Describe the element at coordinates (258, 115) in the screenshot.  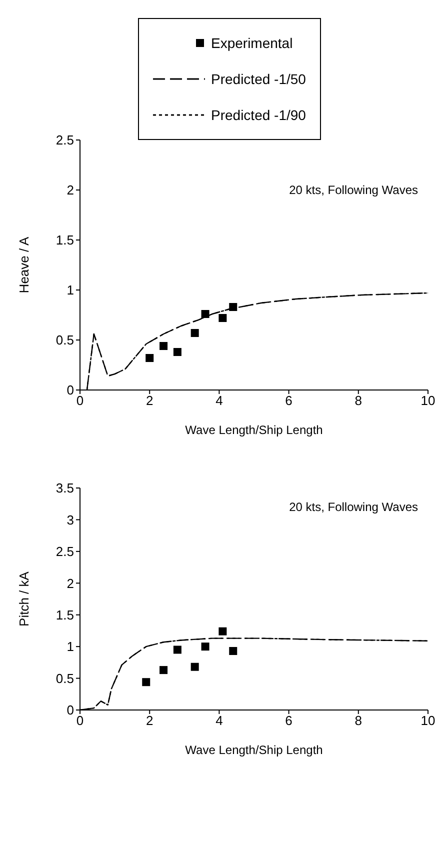
I see `legend-label: Predicted -1/90` at that location.